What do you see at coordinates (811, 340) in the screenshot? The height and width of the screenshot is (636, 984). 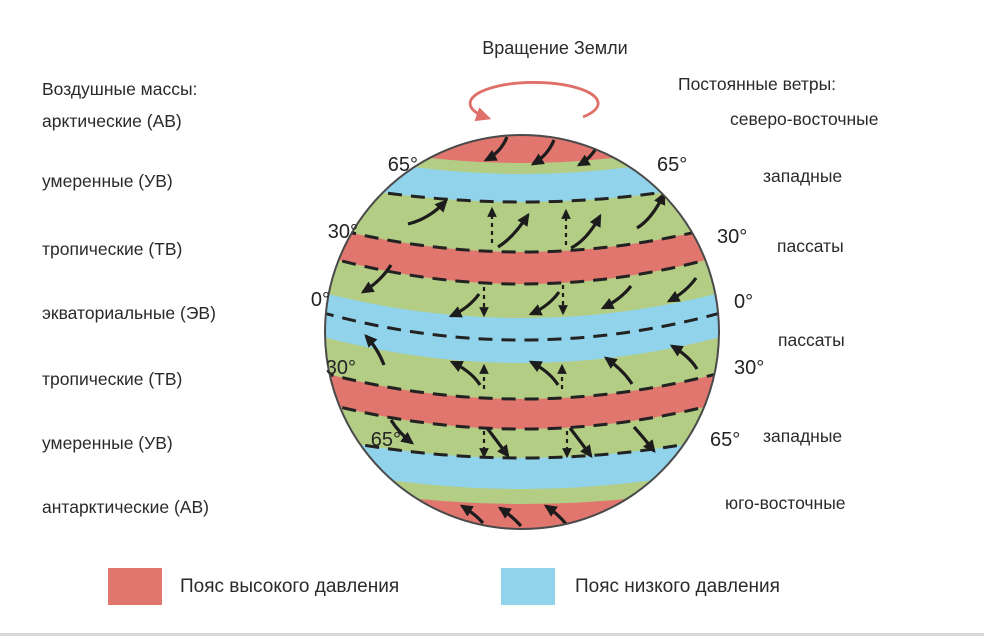 I see `wind-trades-s: пассаты` at bounding box center [811, 340].